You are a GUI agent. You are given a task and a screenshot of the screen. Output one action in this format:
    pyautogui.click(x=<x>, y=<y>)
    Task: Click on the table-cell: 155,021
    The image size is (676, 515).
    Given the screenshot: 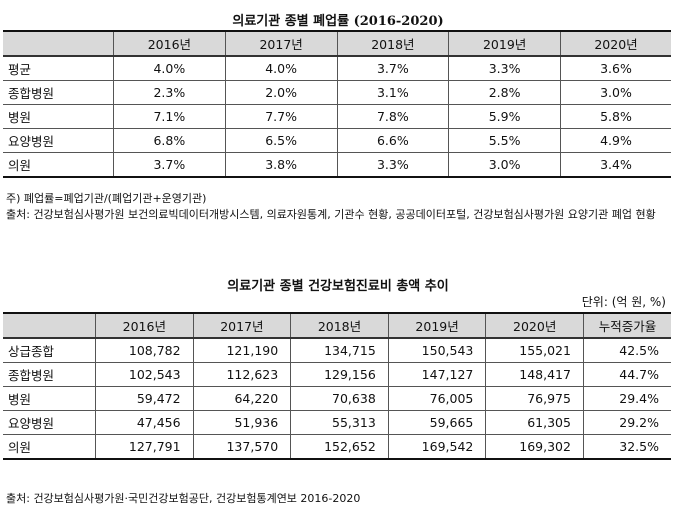 What is the action you would take?
    pyautogui.click(x=534, y=350)
    